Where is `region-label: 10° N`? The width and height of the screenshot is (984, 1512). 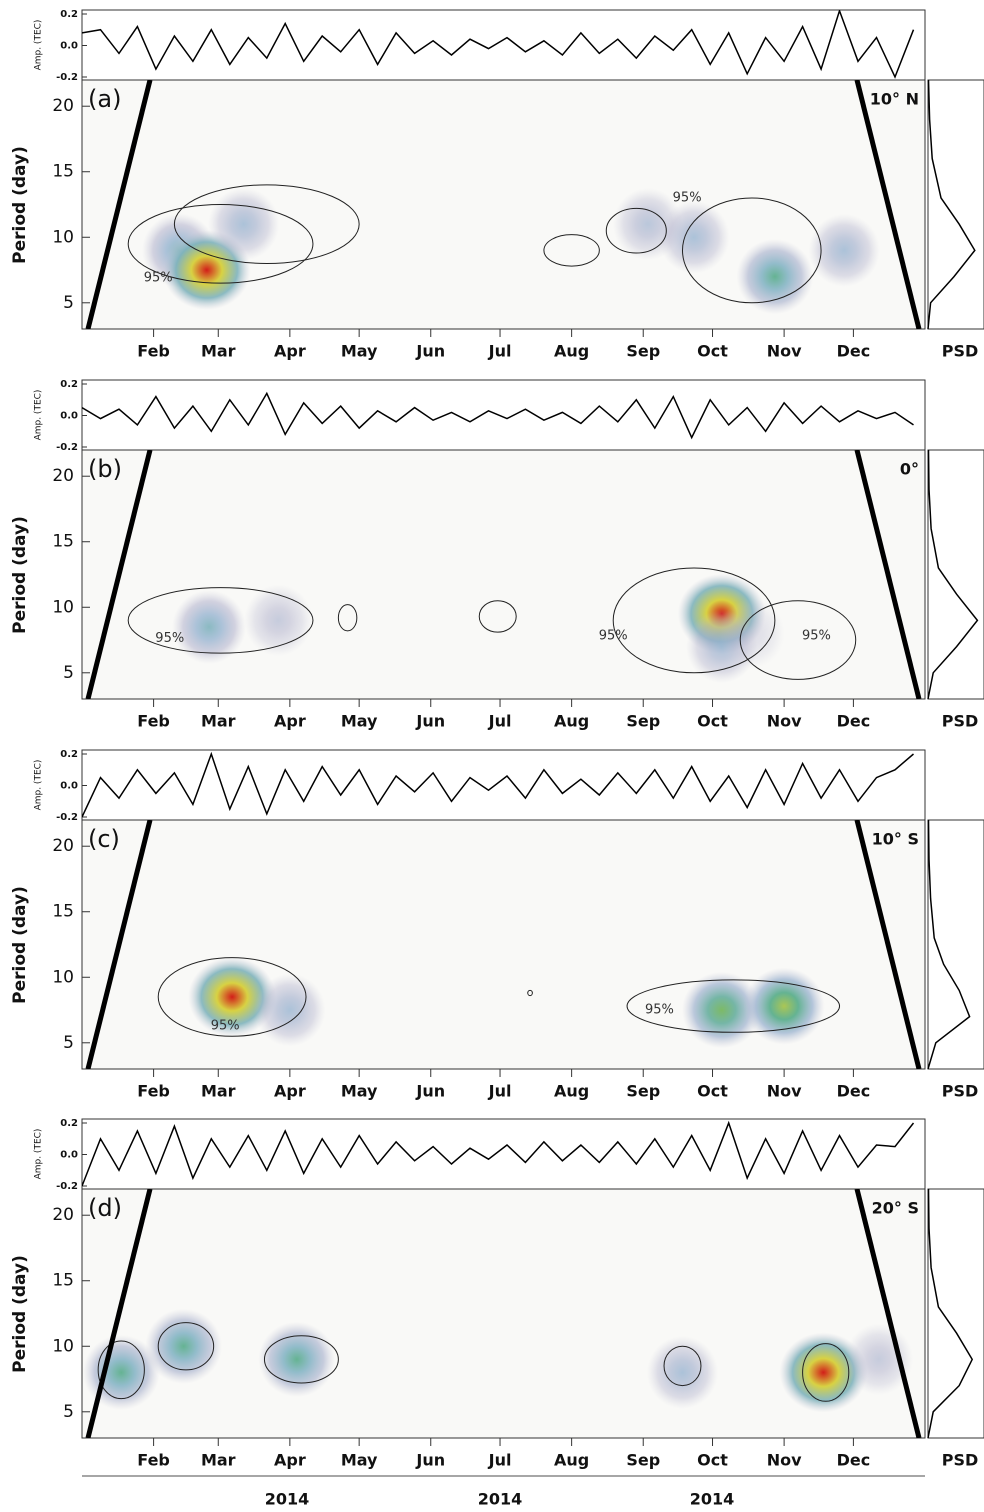
region-label: 10° N is located at coordinates (894, 99).